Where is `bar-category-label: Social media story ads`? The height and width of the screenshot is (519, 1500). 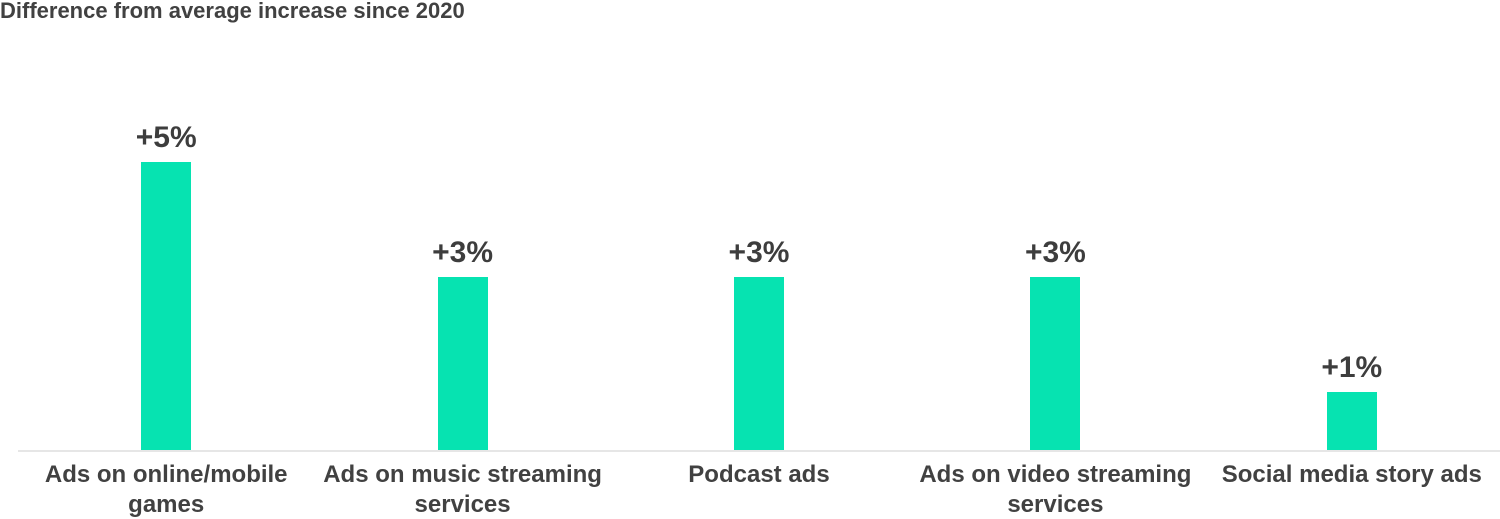 bar-category-label: Social media story ads is located at coordinates (1351, 474).